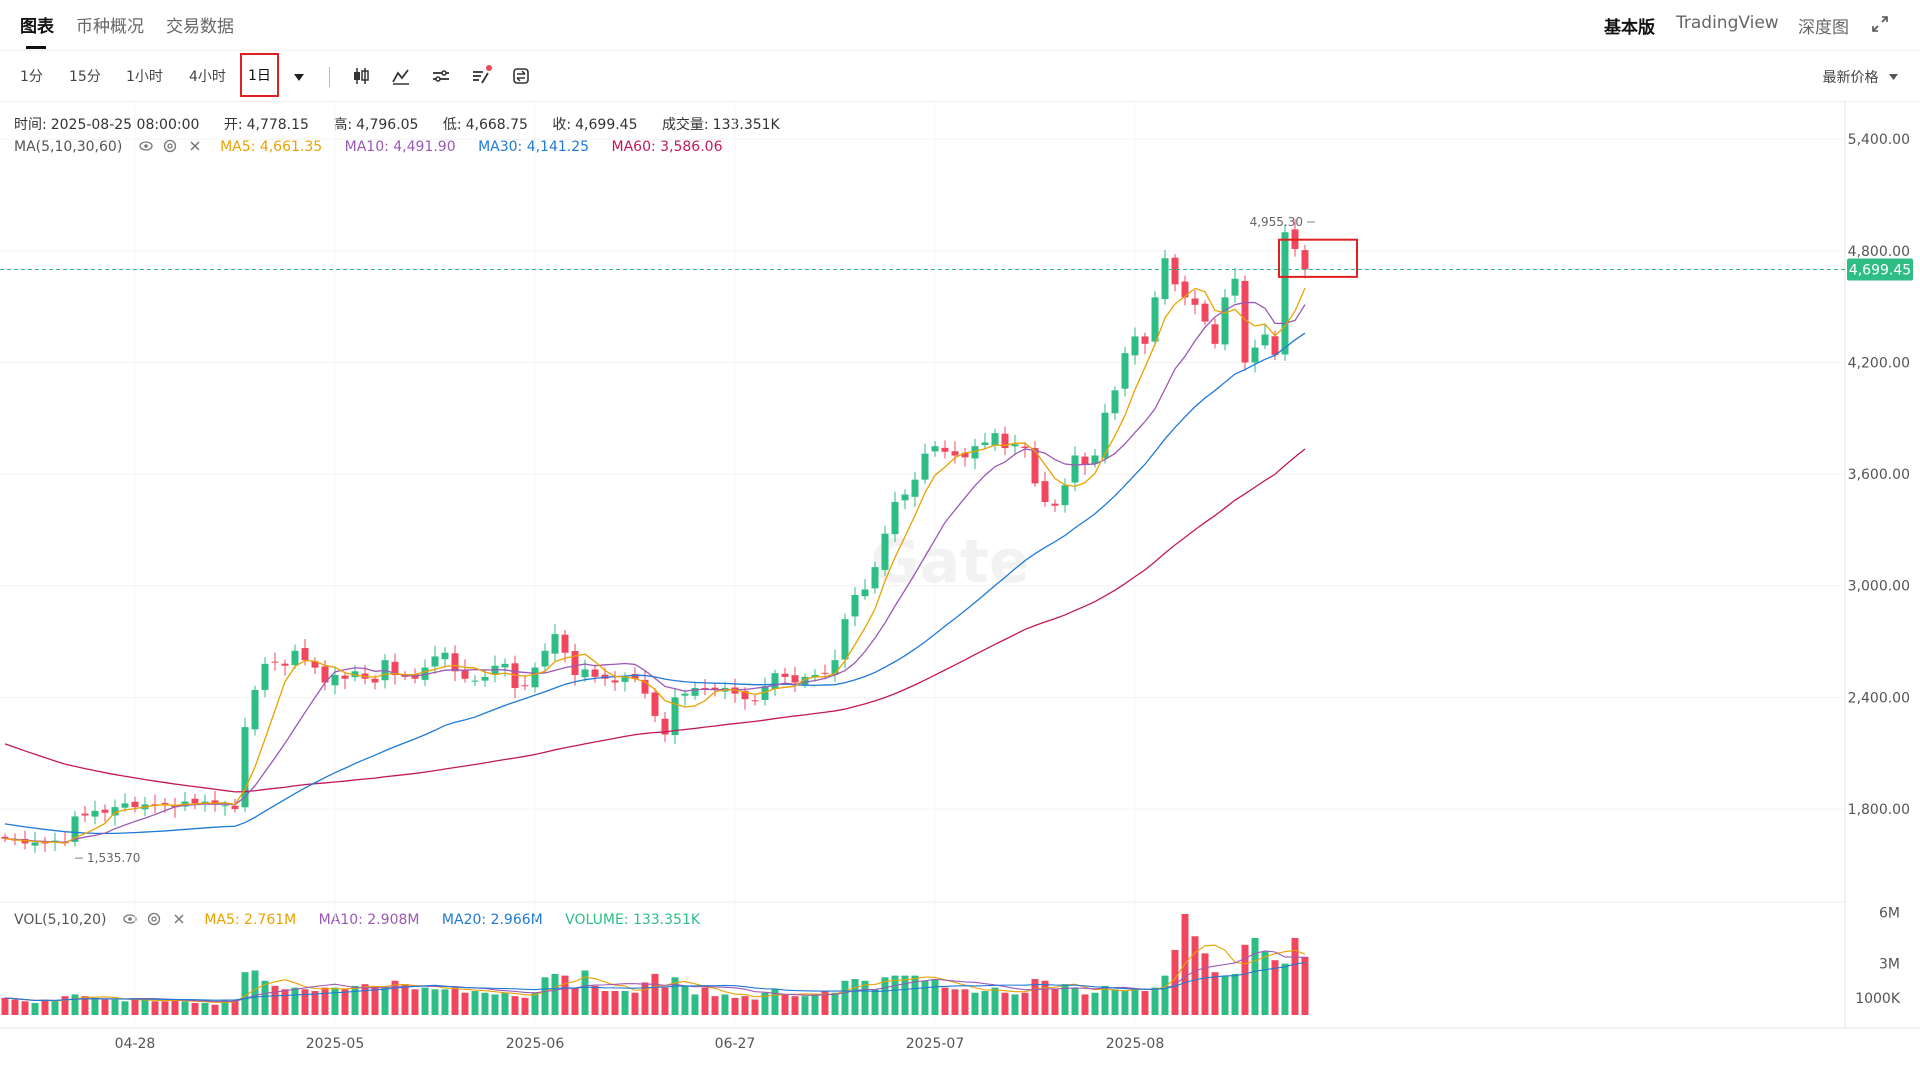 The height and width of the screenshot is (1080, 1920). What do you see at coordinates (200, 27) in the screenshot?
I see `tab-trade-data: 交易数据` at bounding box center [200, 27].